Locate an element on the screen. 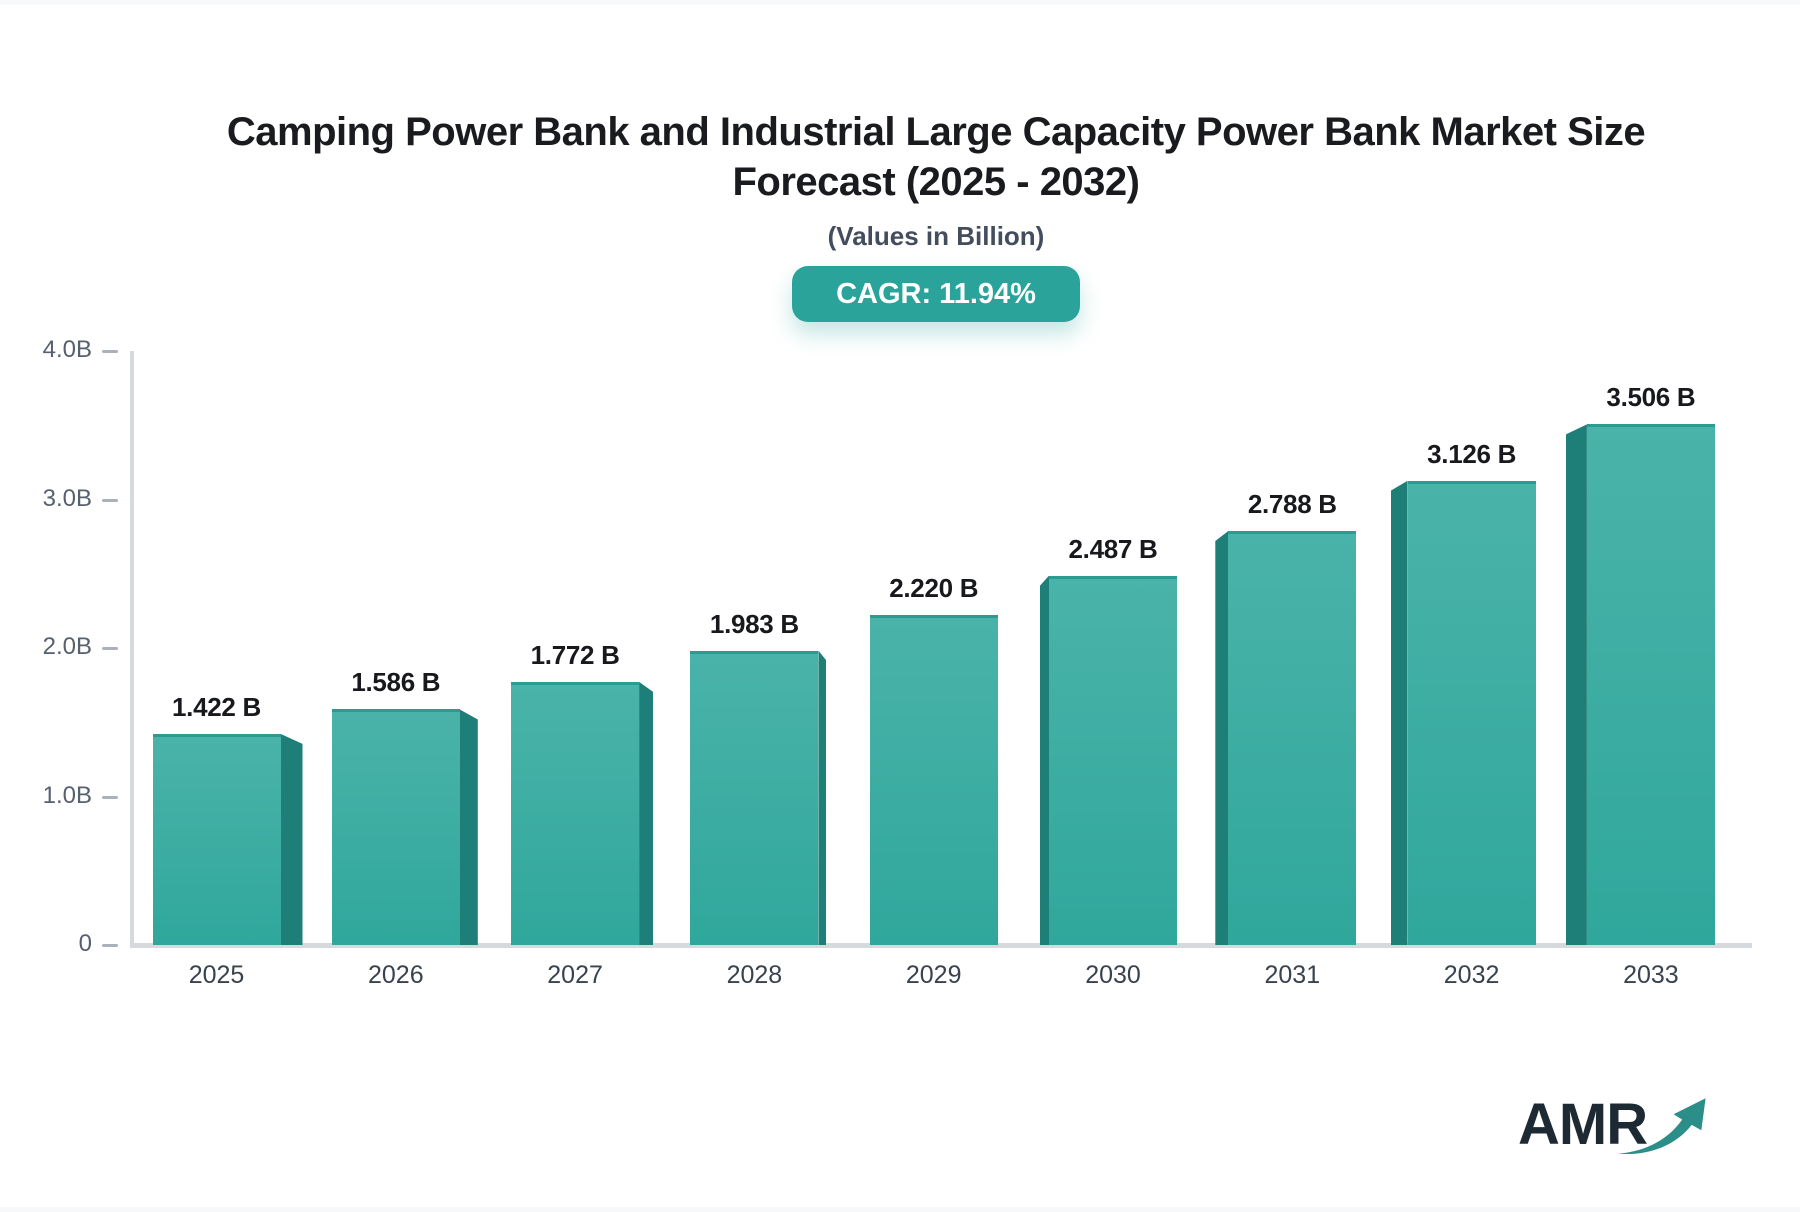 This screenshot has height=1212, width=1800. bar-2026 is located at coordinates (395, 827).